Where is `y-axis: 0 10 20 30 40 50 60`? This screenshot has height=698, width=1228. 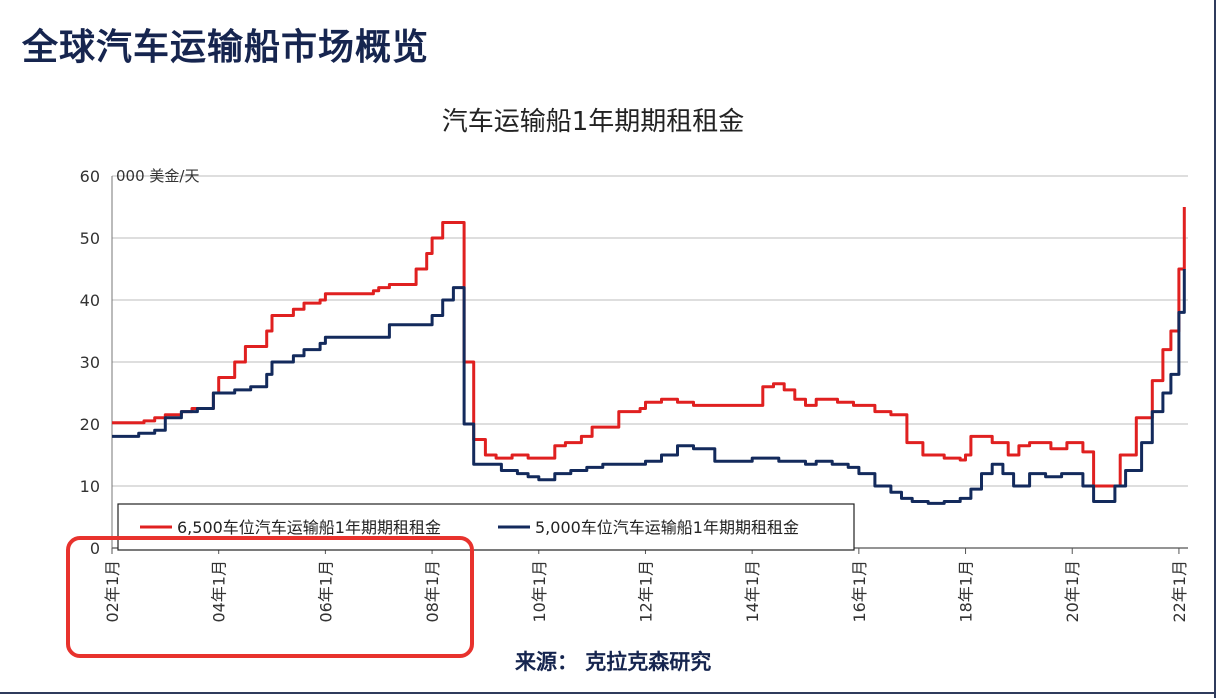 y-axis: 0 10 20 30 40 50 60 is located at coordinates (96, 362).